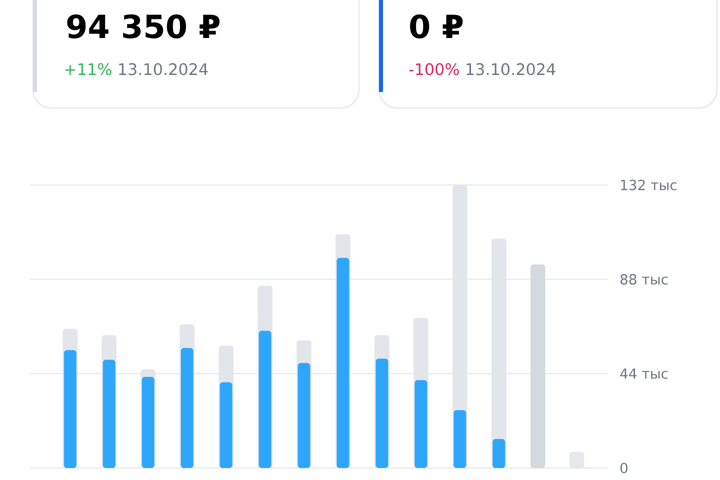 The image size is (720, 480). I want to click on text: 94 350 ₽, so click(143, 26).